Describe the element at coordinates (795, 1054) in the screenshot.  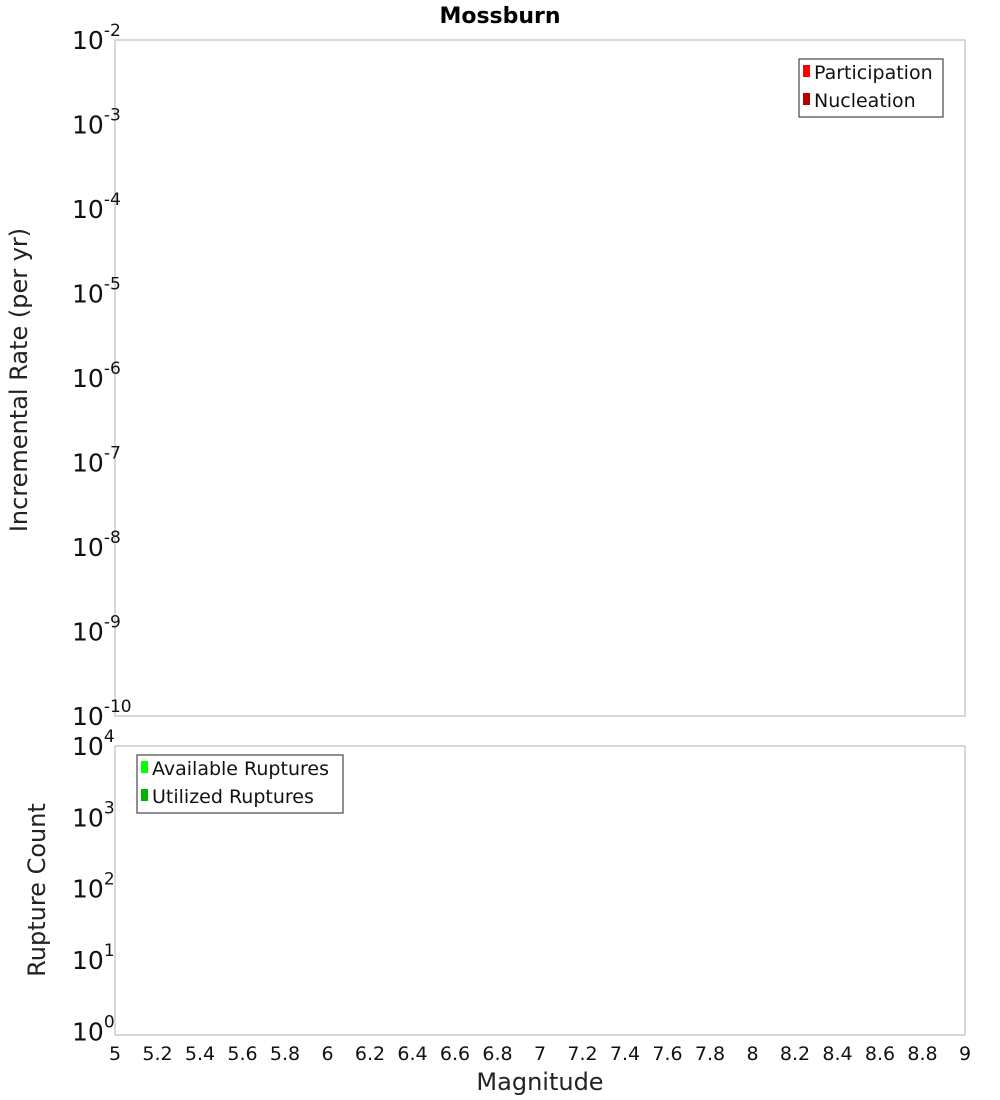
I see `x-tick-label: 8.2` at that location.